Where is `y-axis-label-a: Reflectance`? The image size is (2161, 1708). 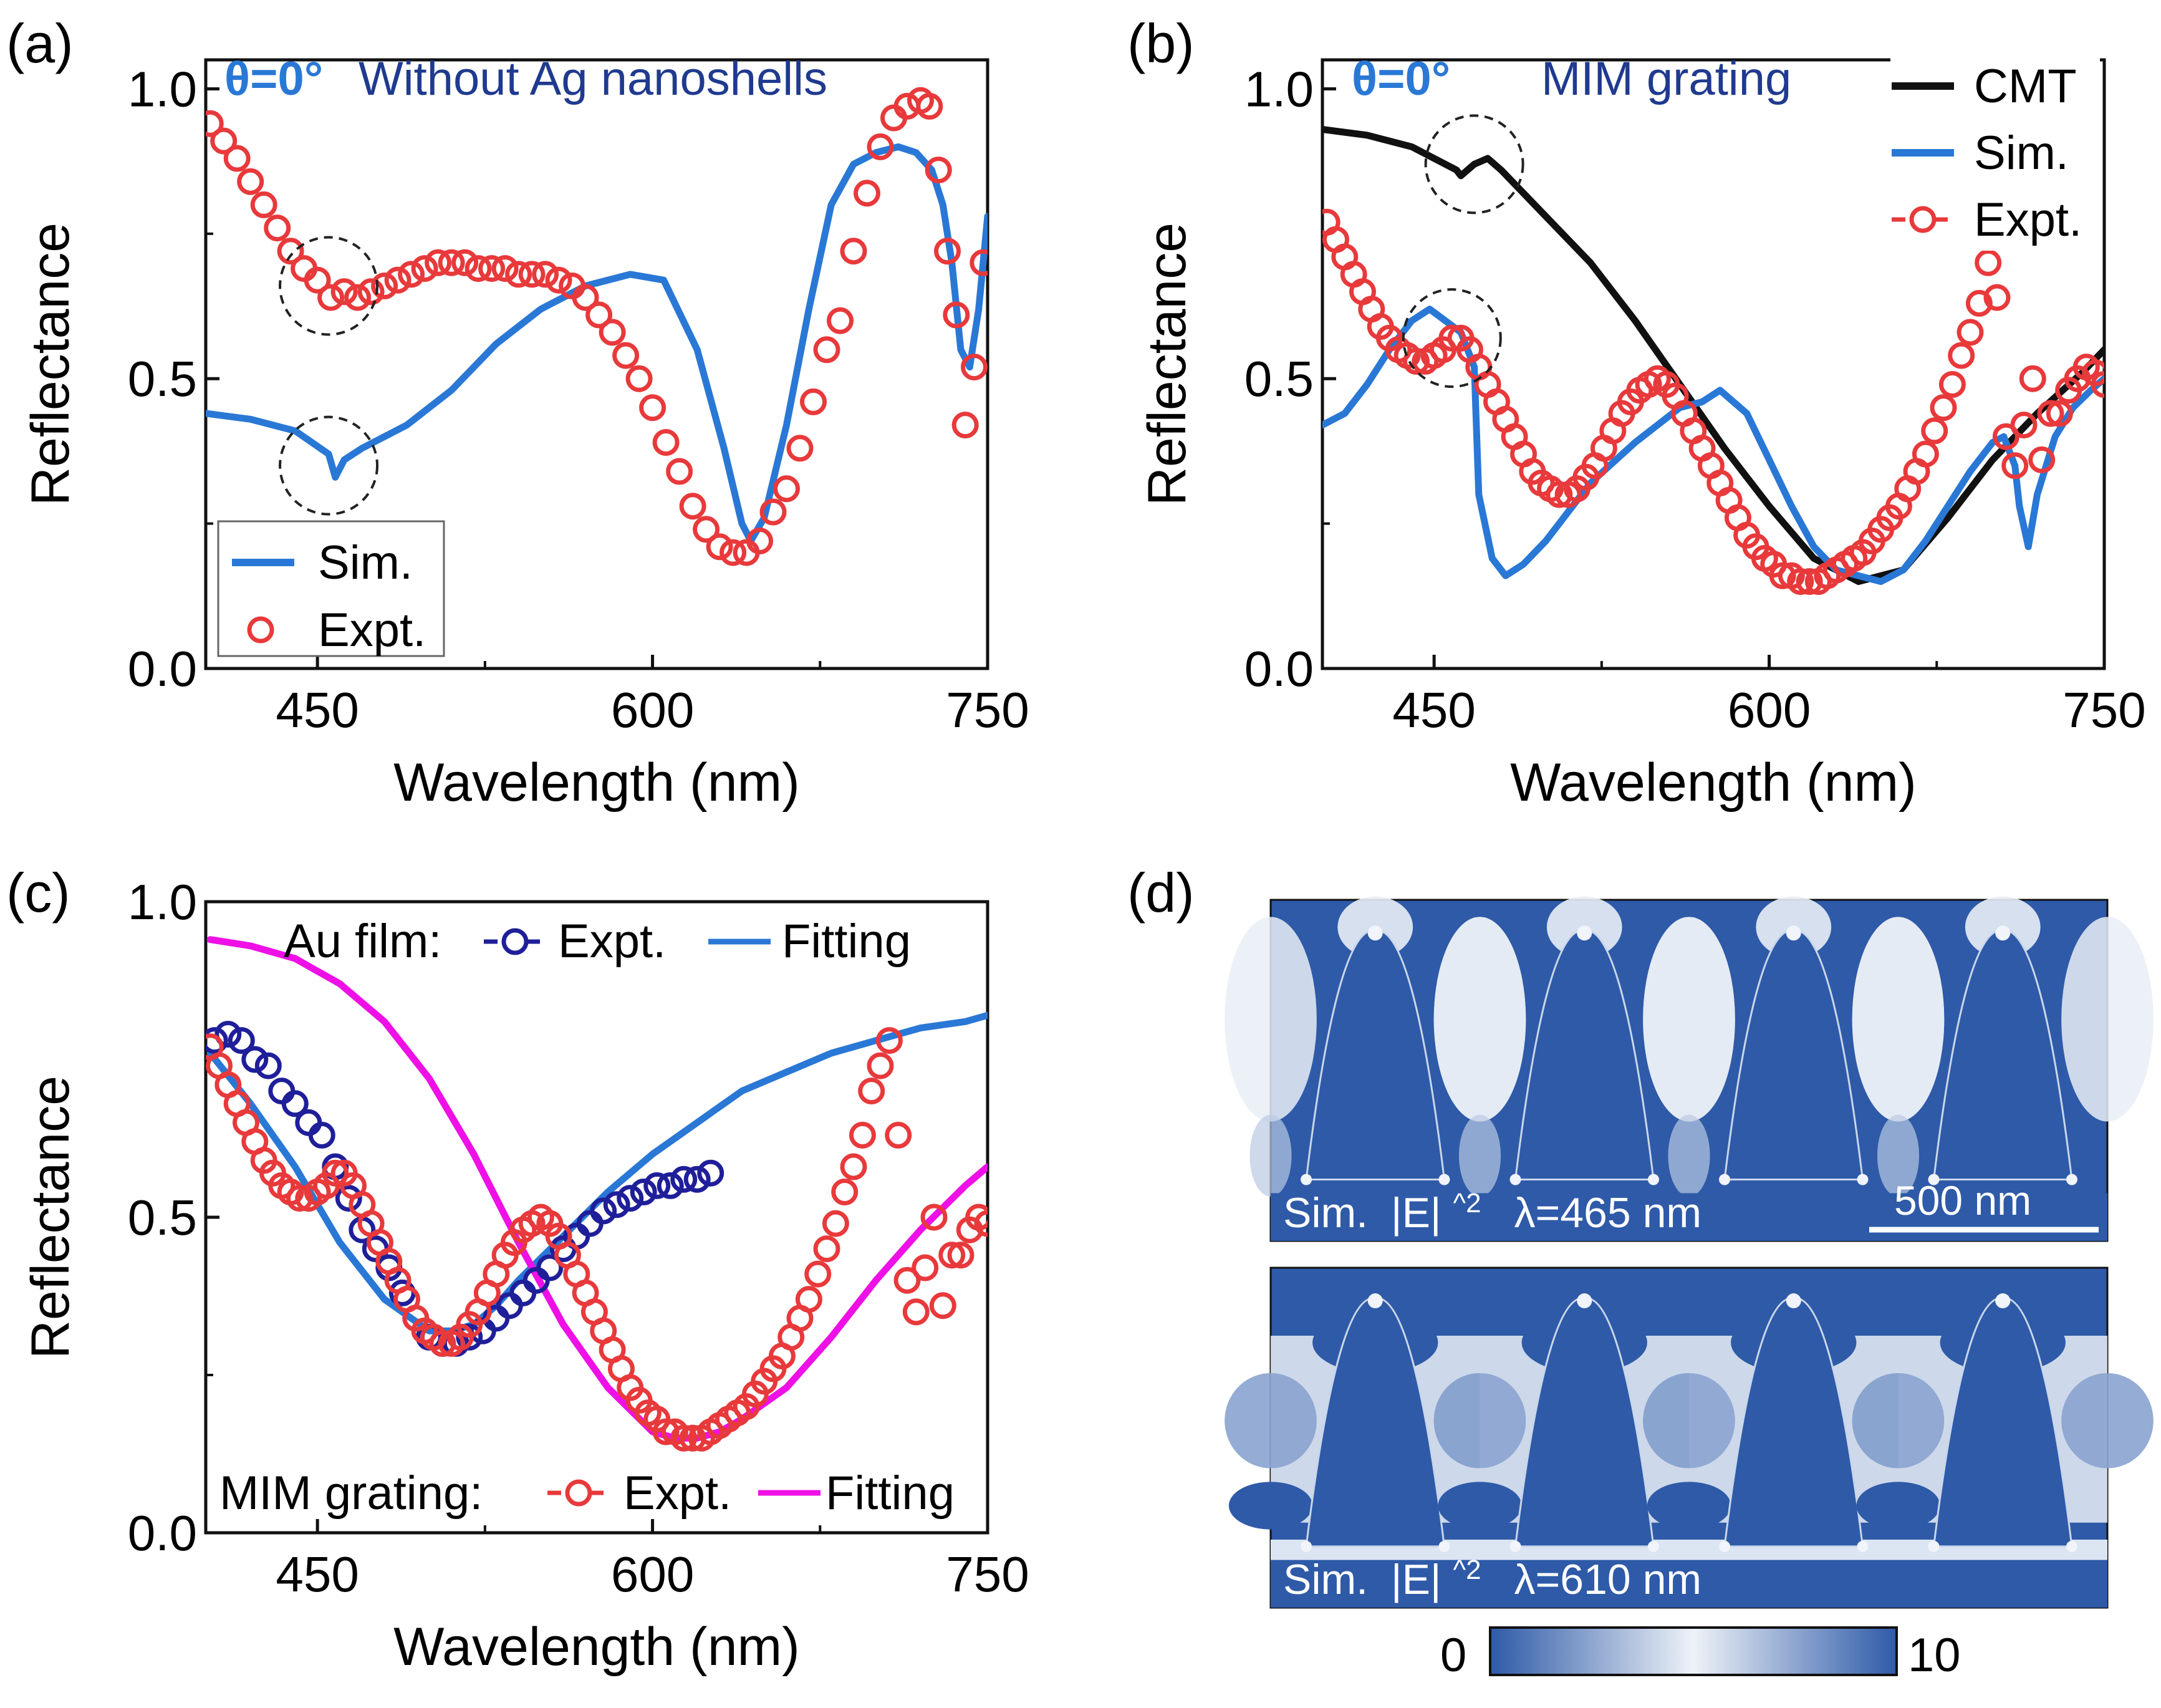 y-axis-label-a: Reflectance is located at coordinates (50, 364).